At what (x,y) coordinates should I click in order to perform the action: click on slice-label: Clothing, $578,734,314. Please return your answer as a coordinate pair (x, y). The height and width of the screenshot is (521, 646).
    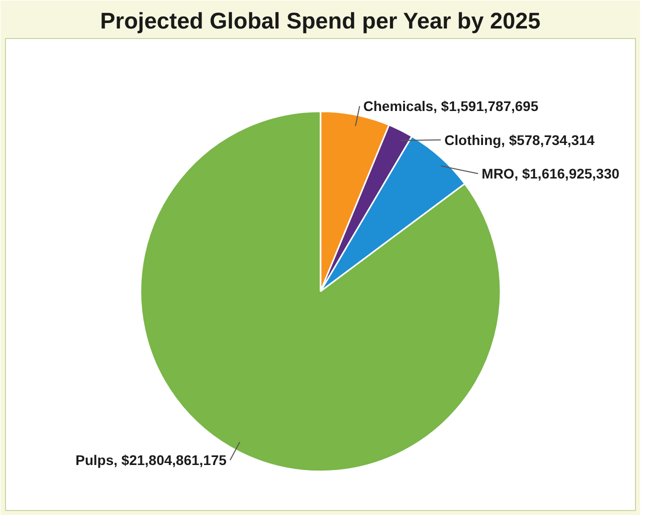
    Looking at the image, I should click on (519, 140).